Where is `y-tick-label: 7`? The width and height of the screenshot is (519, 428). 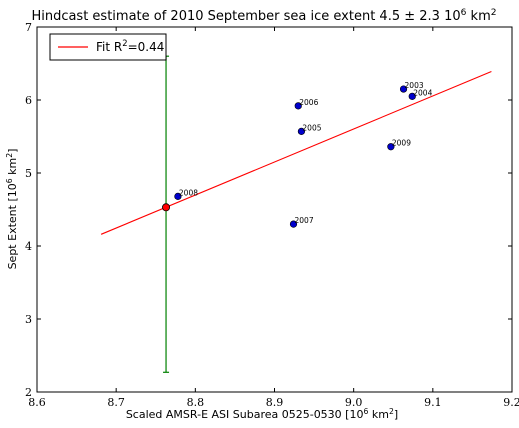 y-tick-label: 7 is located at coordinates (28, 27).